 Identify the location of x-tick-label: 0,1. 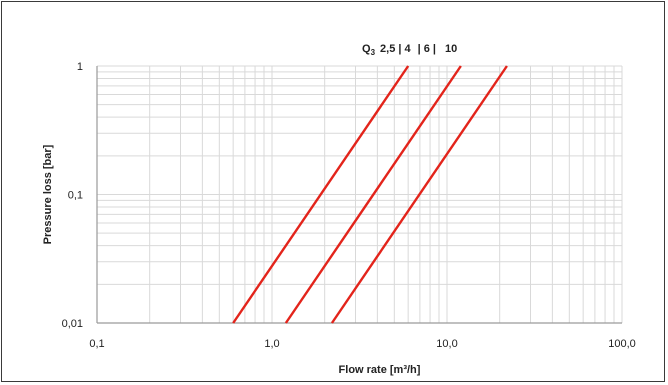
(96, 344).